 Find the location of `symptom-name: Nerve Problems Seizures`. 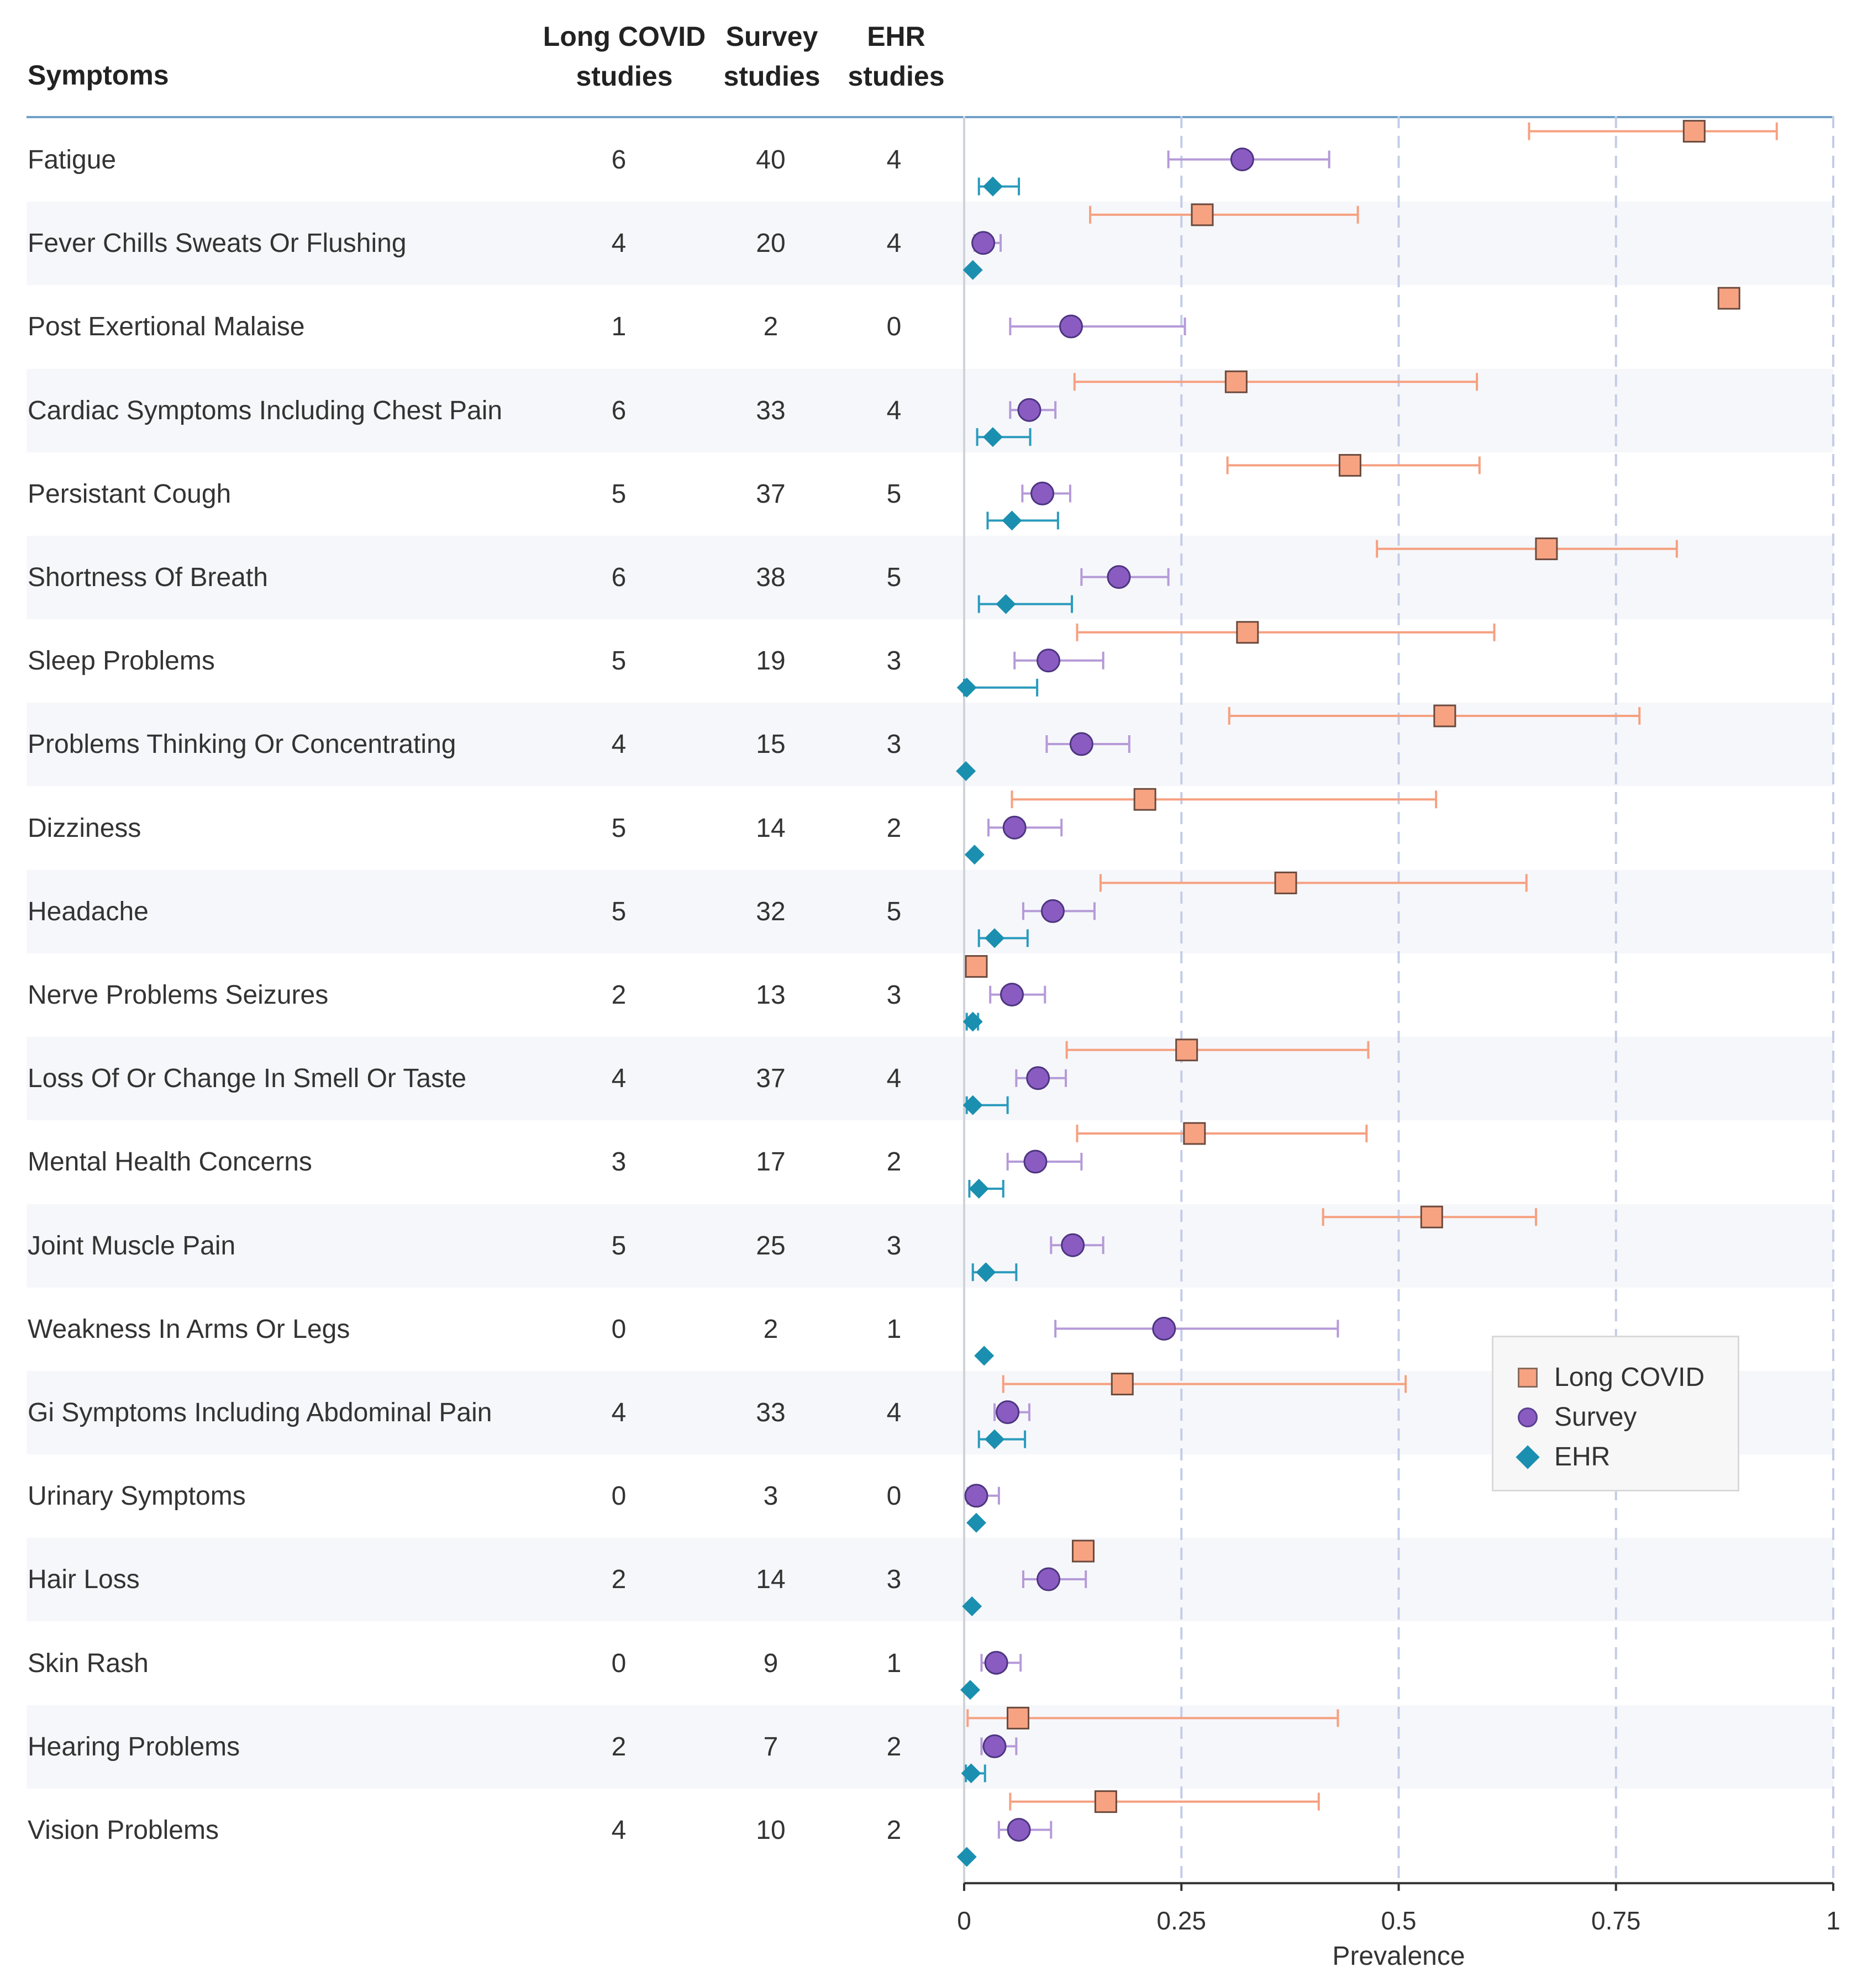

symptom-name: Nerve Problems Seizures is located at coordinates (178, 995).